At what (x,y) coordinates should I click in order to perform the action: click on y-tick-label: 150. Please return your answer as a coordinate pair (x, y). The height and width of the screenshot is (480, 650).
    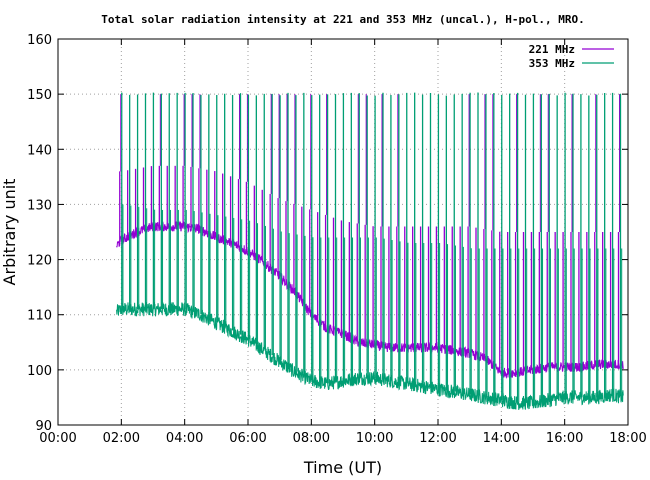
    Looking at the image, I should click on (39, 95).